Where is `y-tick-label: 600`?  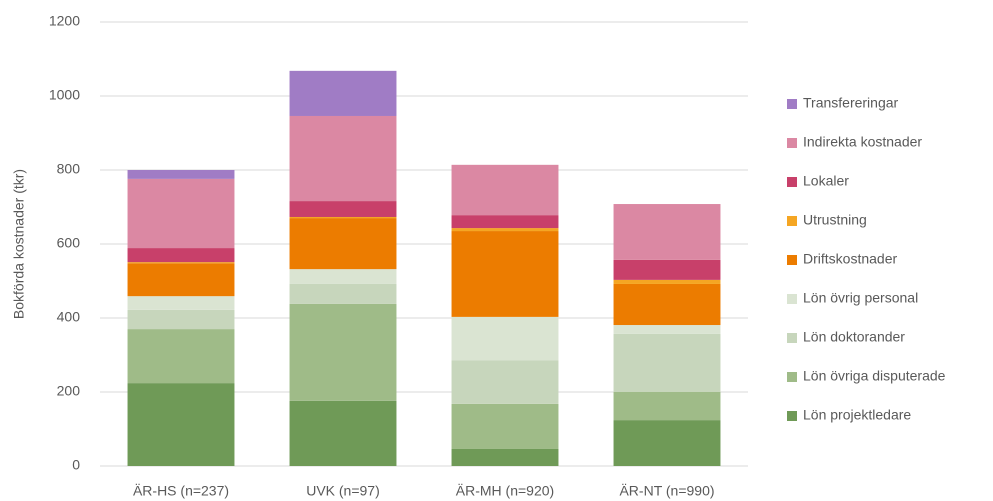
y-tick-label: 600 is located at coordinates (69, 243).